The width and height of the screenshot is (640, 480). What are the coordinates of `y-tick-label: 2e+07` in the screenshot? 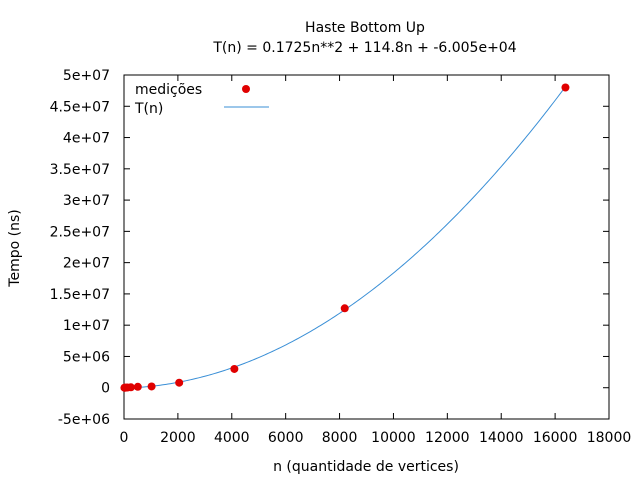 It's located at (86, 264).